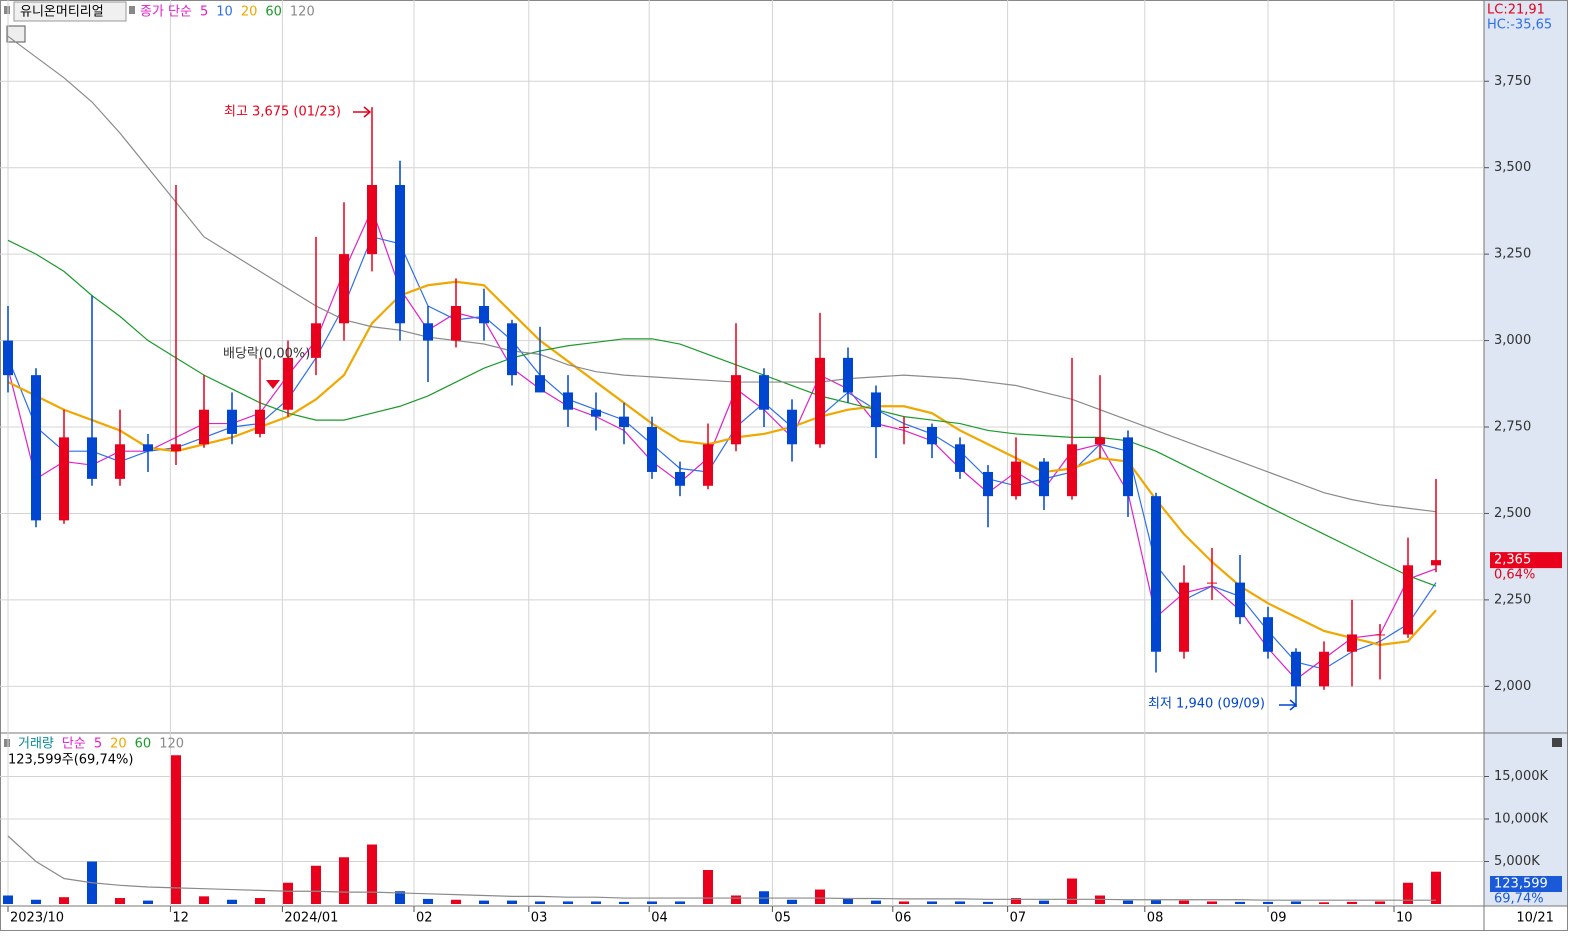 The image size is (1588, 945). Describe the element at coordinates (143, 744) in the screenshot. I see `legend-text: 60` at that location.